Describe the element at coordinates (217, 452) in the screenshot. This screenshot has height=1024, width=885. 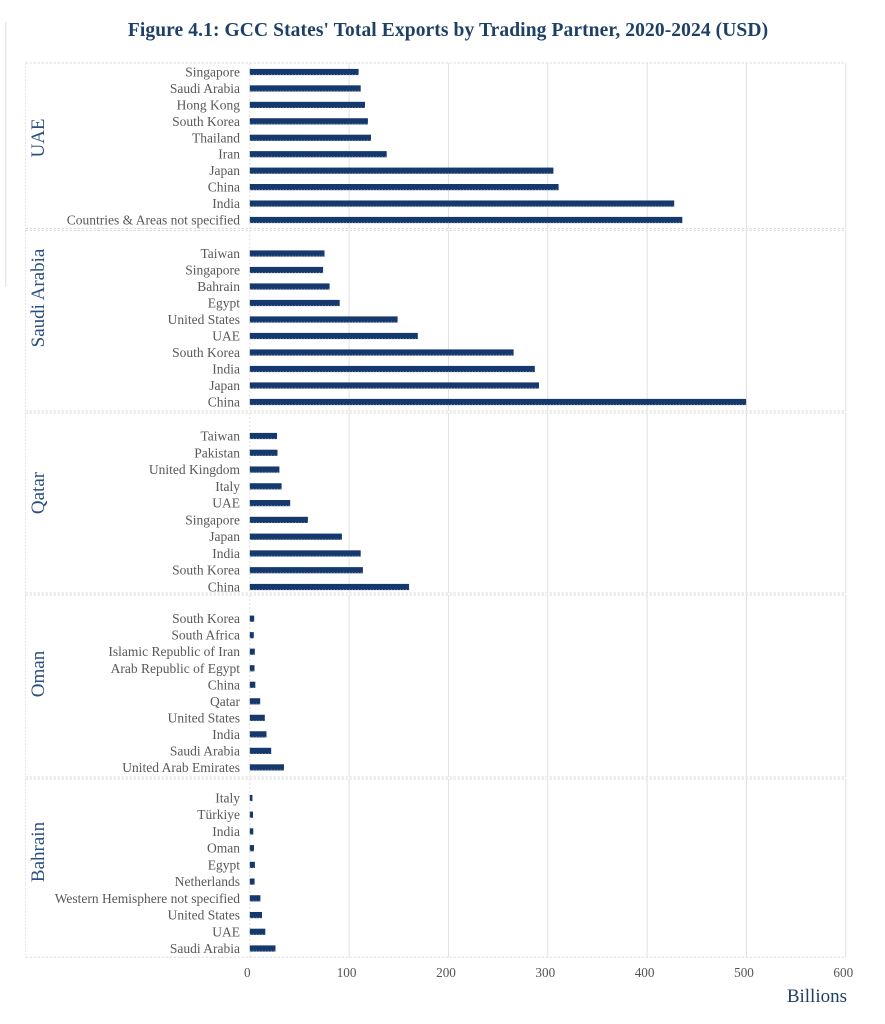
I see `svg-text: Pakistan` at that location.